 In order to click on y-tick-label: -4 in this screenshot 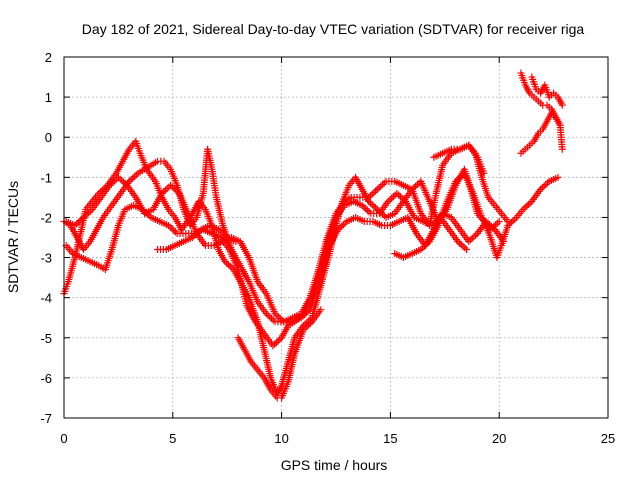, I will do `click(46, 298)`.